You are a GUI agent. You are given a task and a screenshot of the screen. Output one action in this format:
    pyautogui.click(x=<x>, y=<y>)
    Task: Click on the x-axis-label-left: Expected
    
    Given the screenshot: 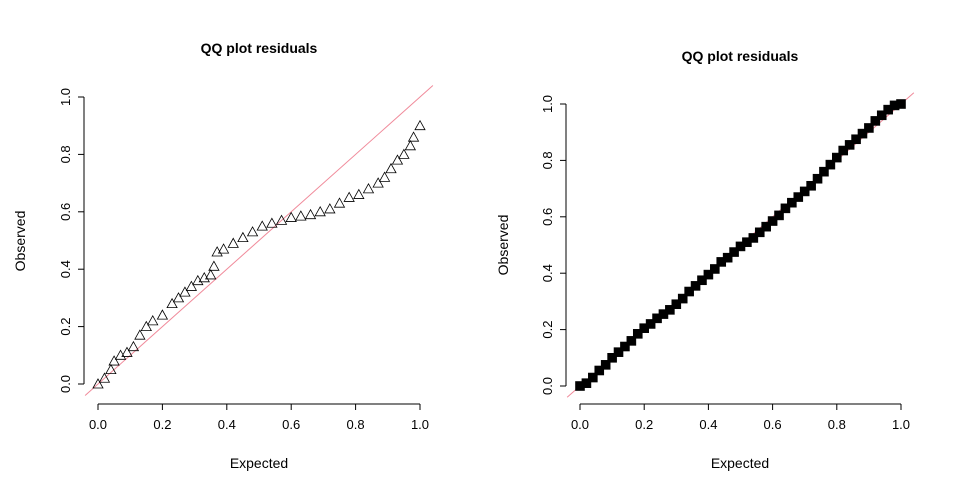 What is the action you would take?
    pyautogui.click(x=259, y=463)
    